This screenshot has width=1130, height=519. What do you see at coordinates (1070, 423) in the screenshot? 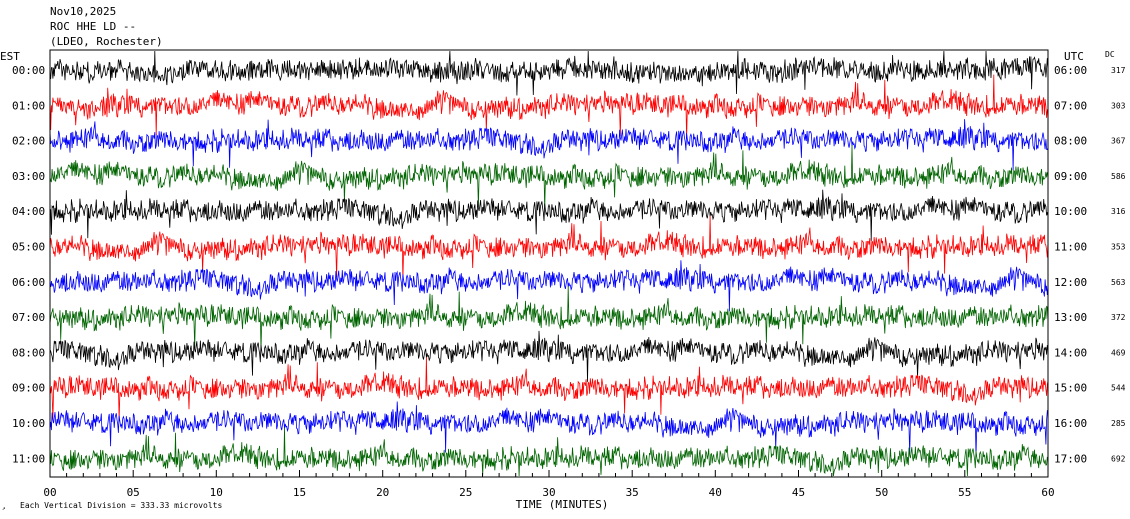
I see `utc-time-label: 16:00` at bounding box center [1070, 423].